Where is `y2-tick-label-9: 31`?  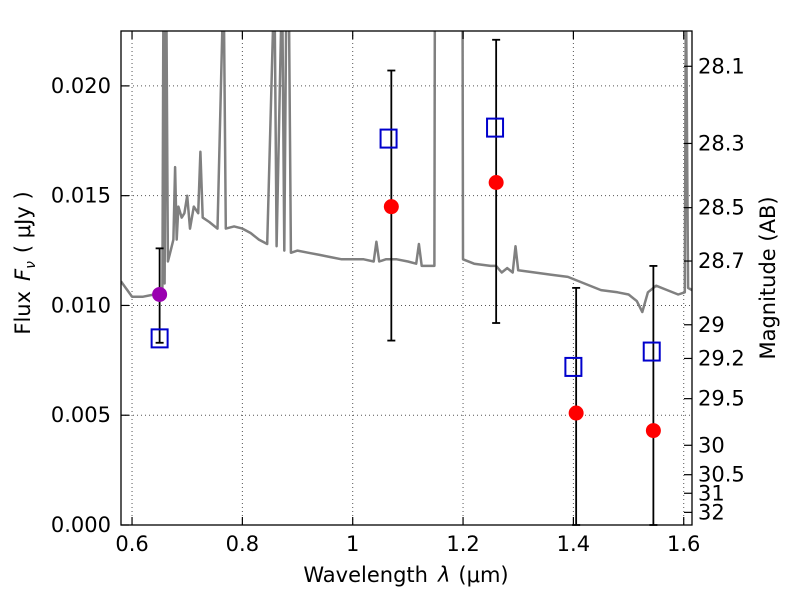
y2-tick-label-9: 31 is located at coordinates (711, 493).